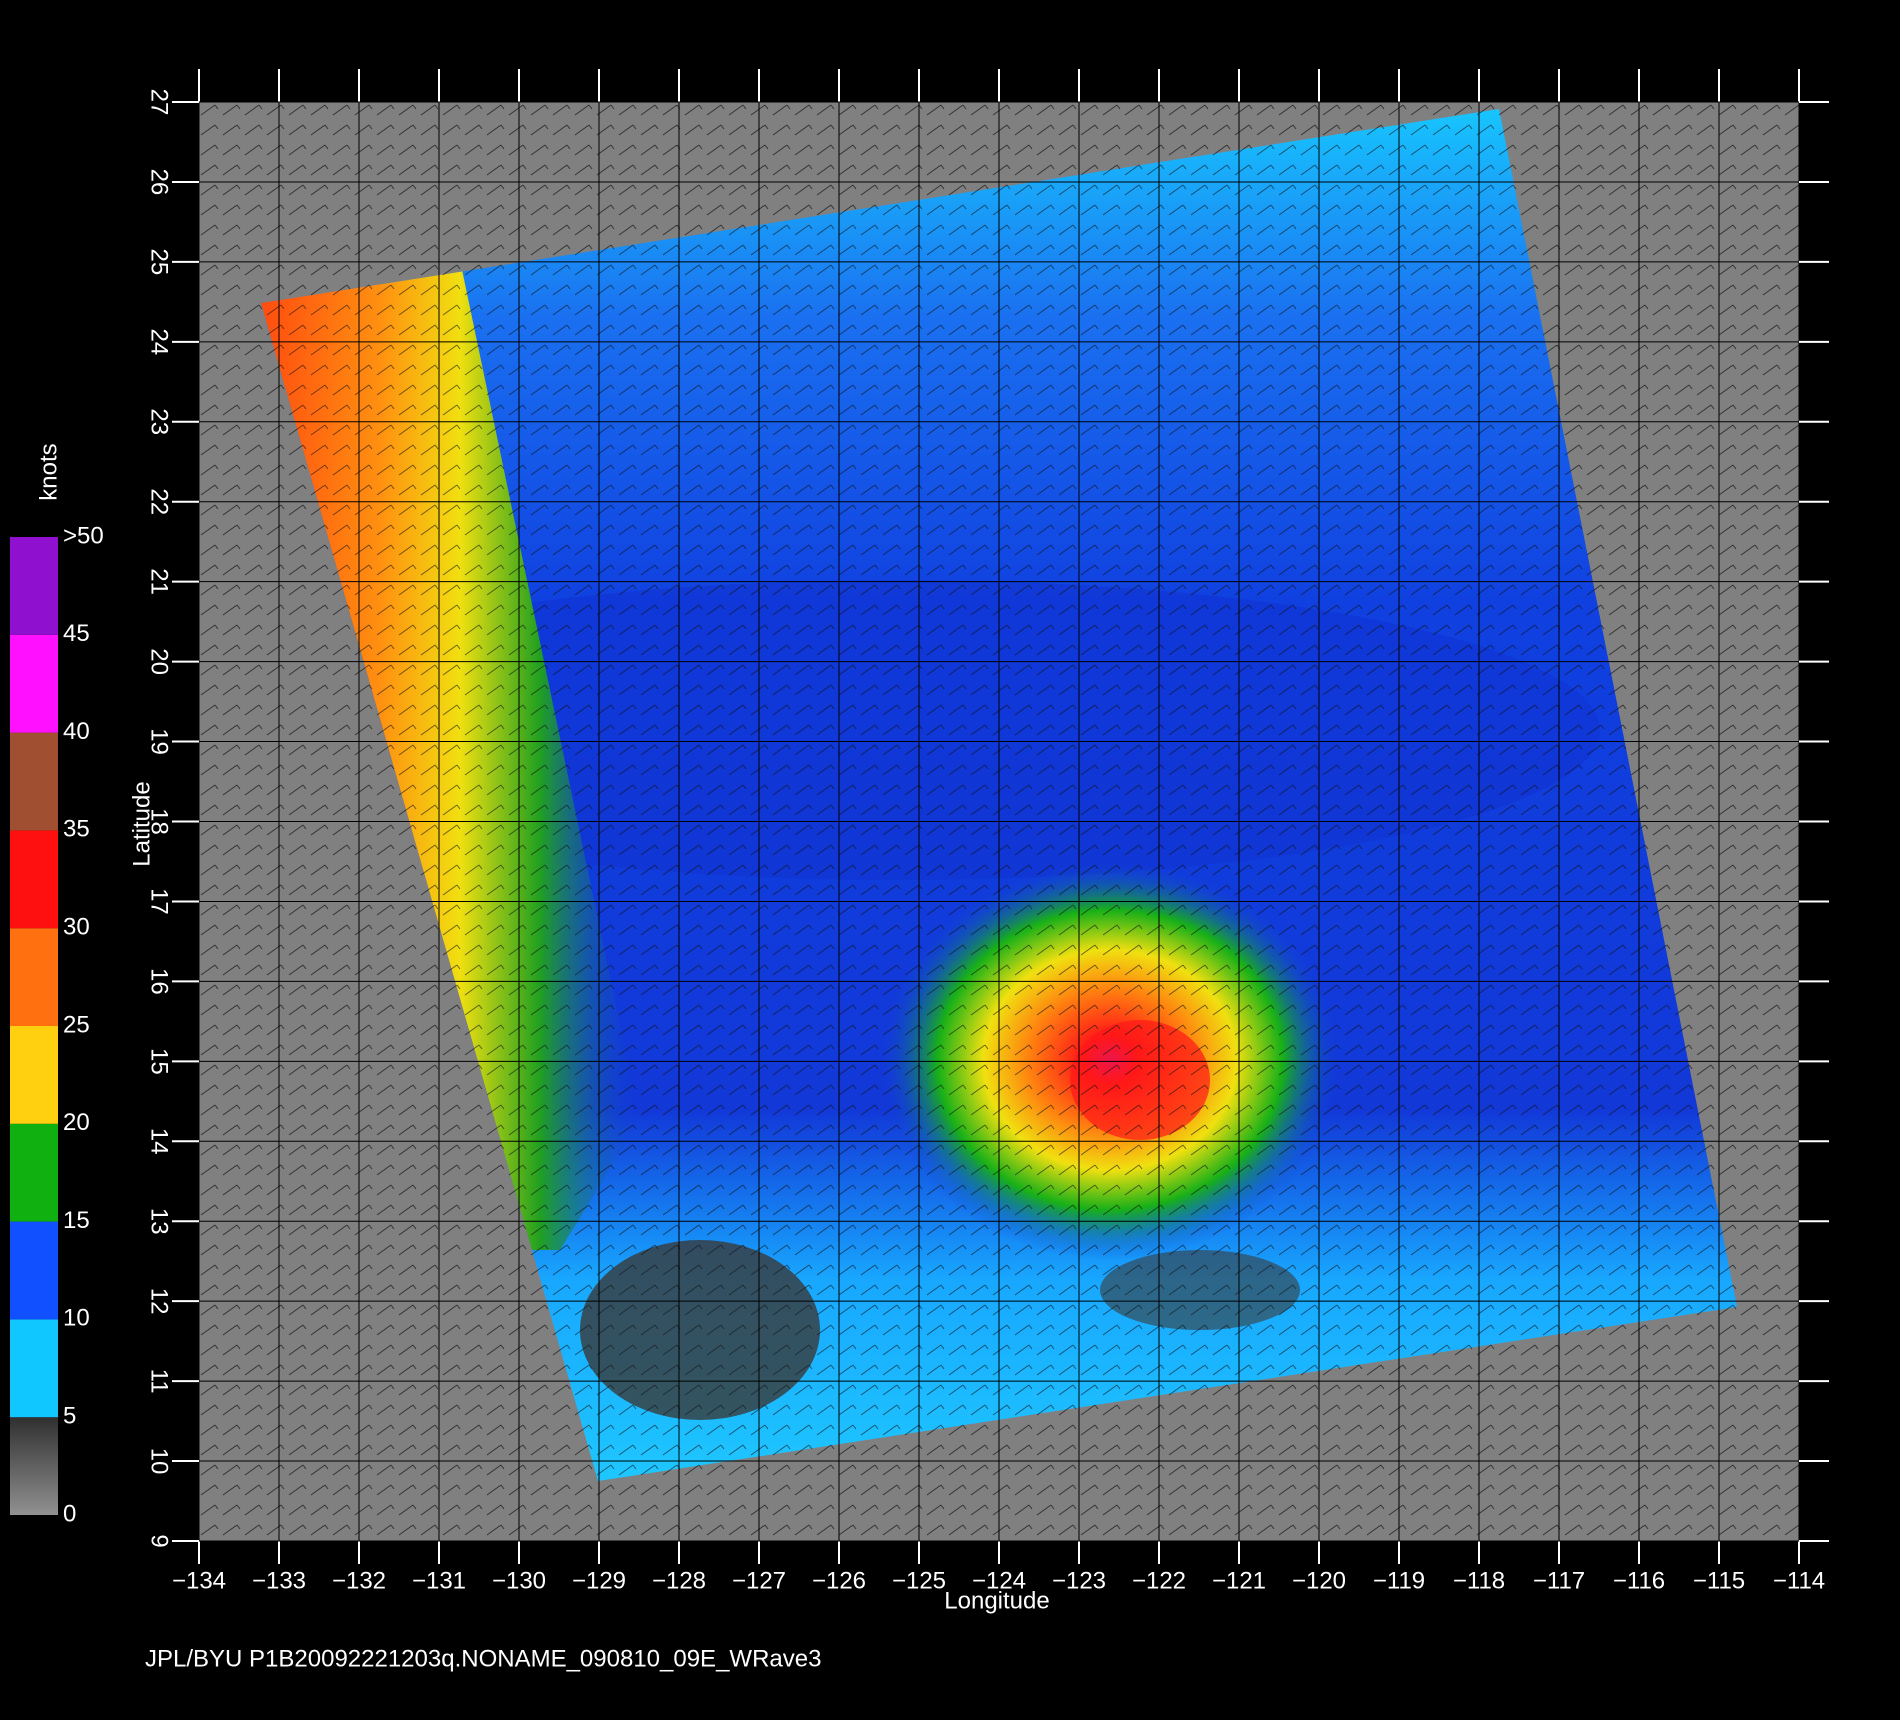  Describe the element at coordinates (919, 1580) in the screenshot. I see `x-tick-label: −125` at that location.